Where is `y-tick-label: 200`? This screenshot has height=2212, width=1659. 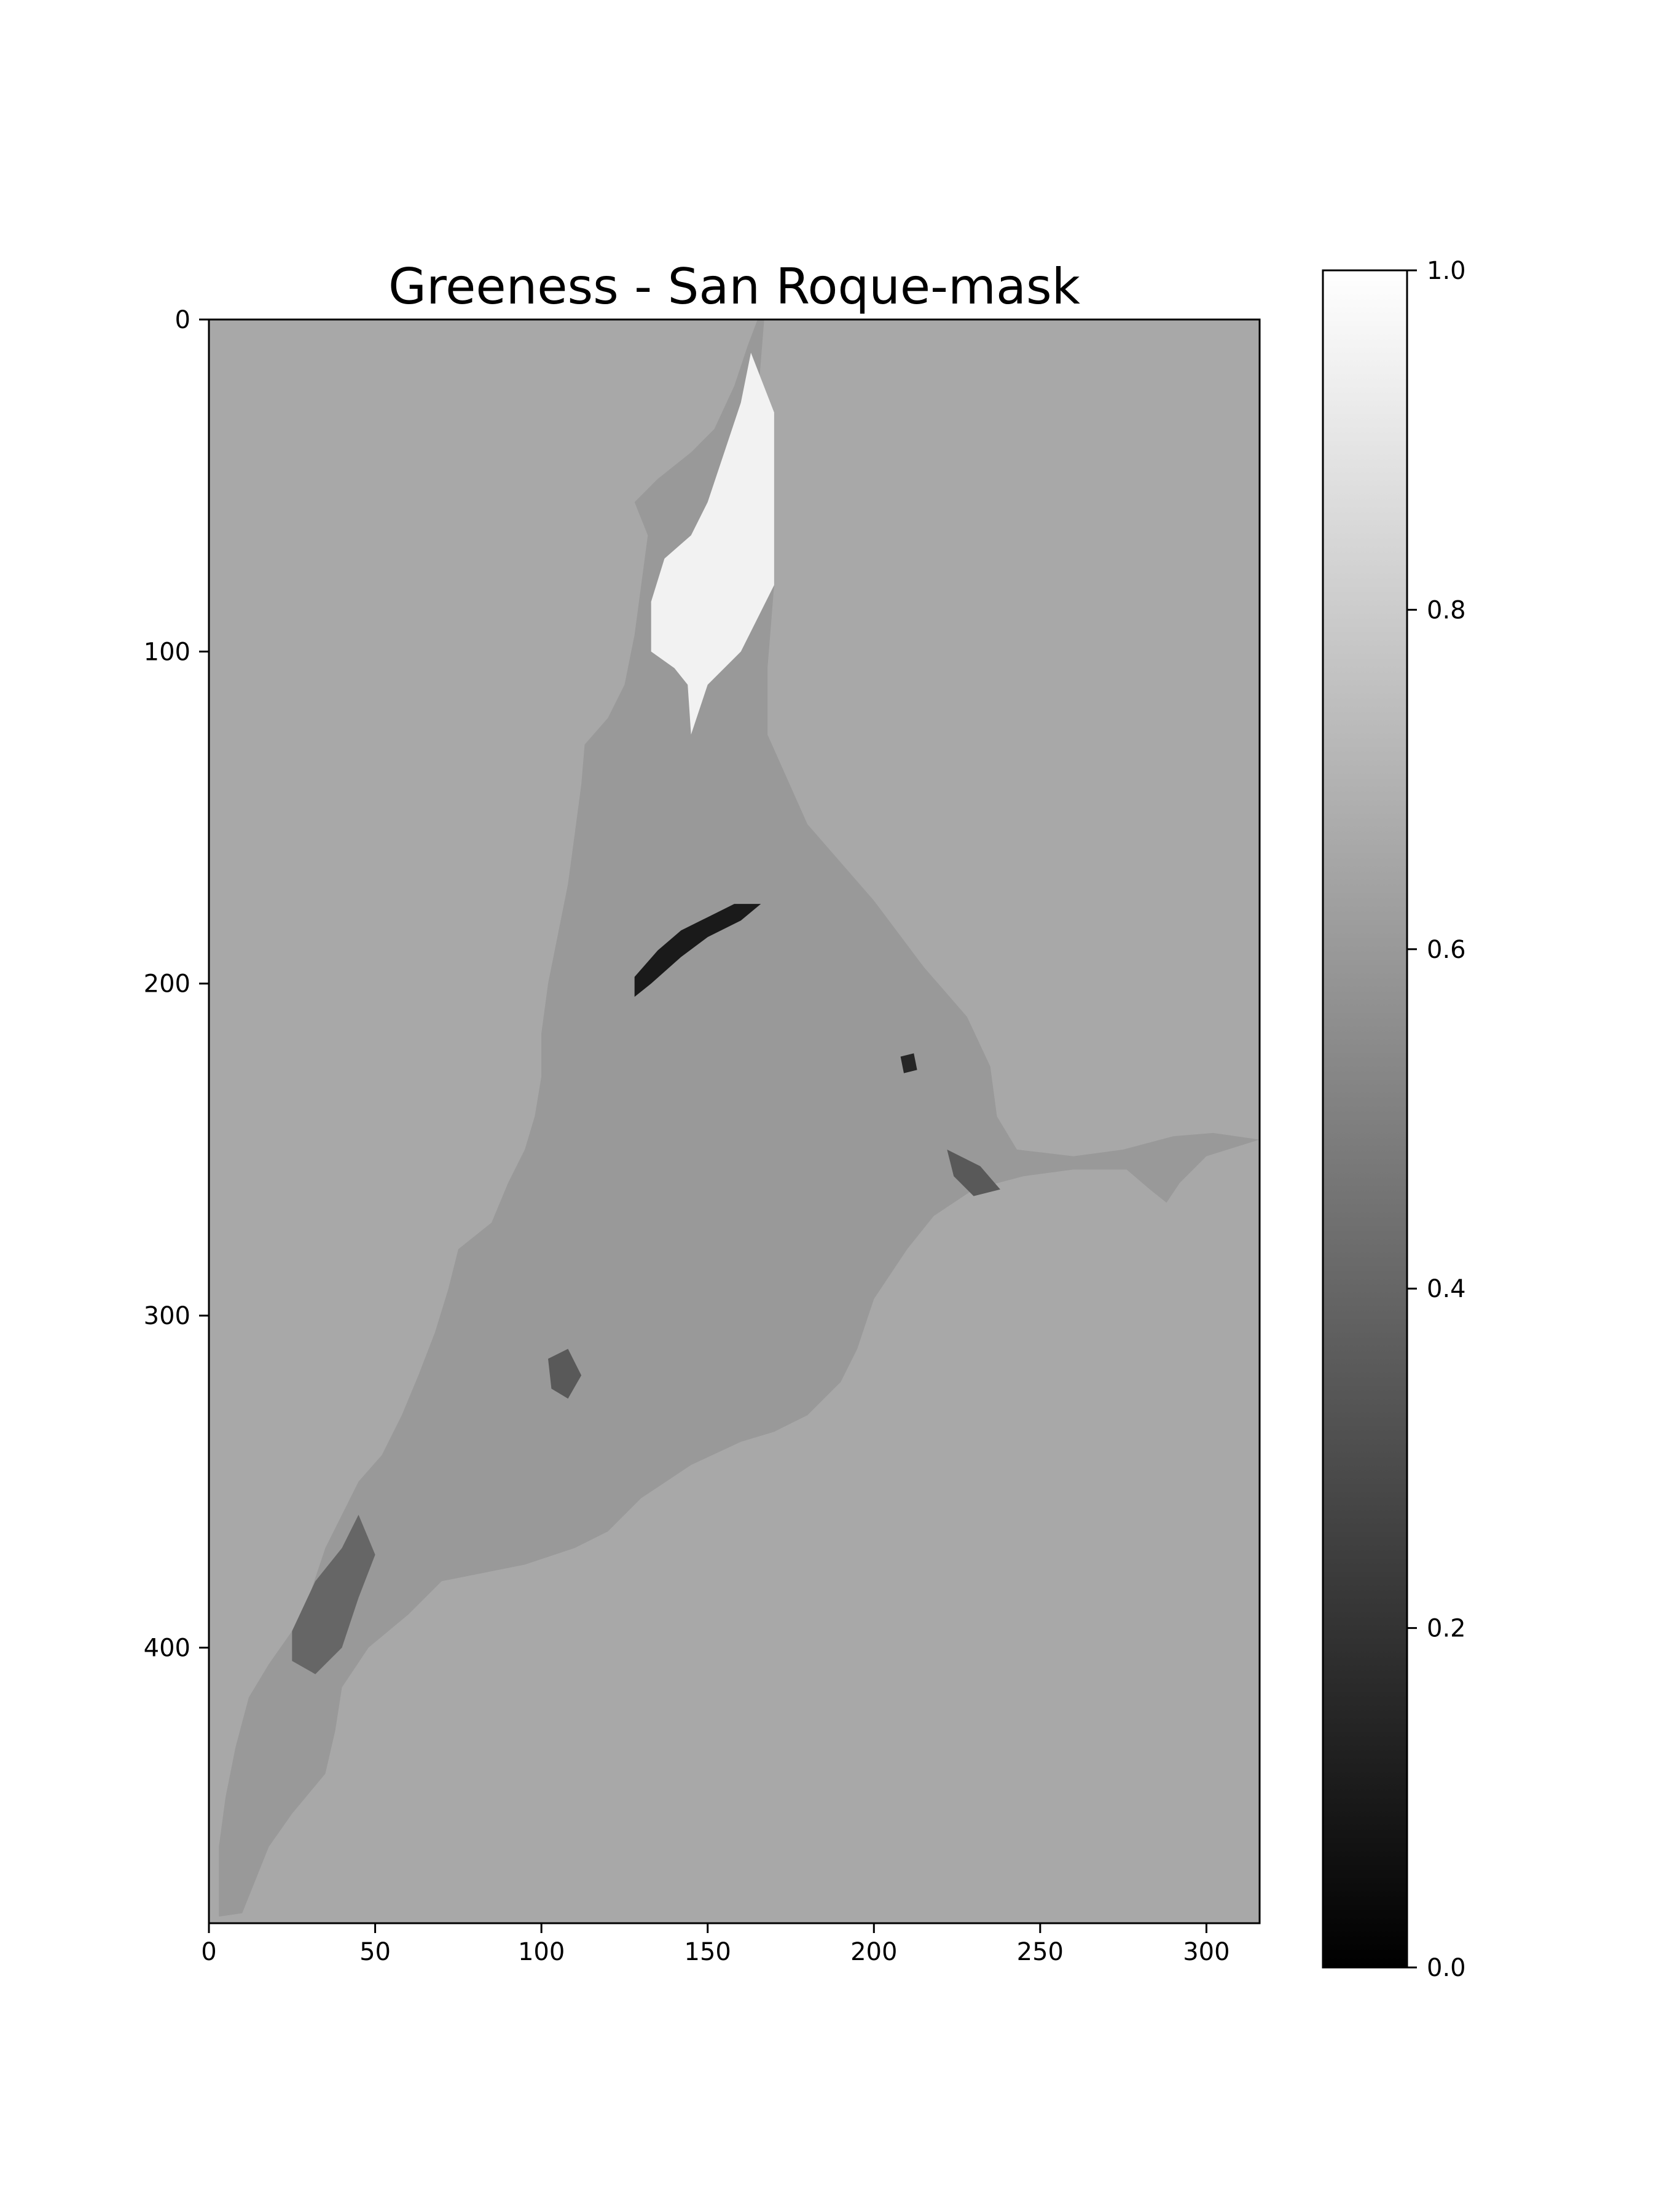
y-tick-label: 200 is located at coordinates (167, 984).